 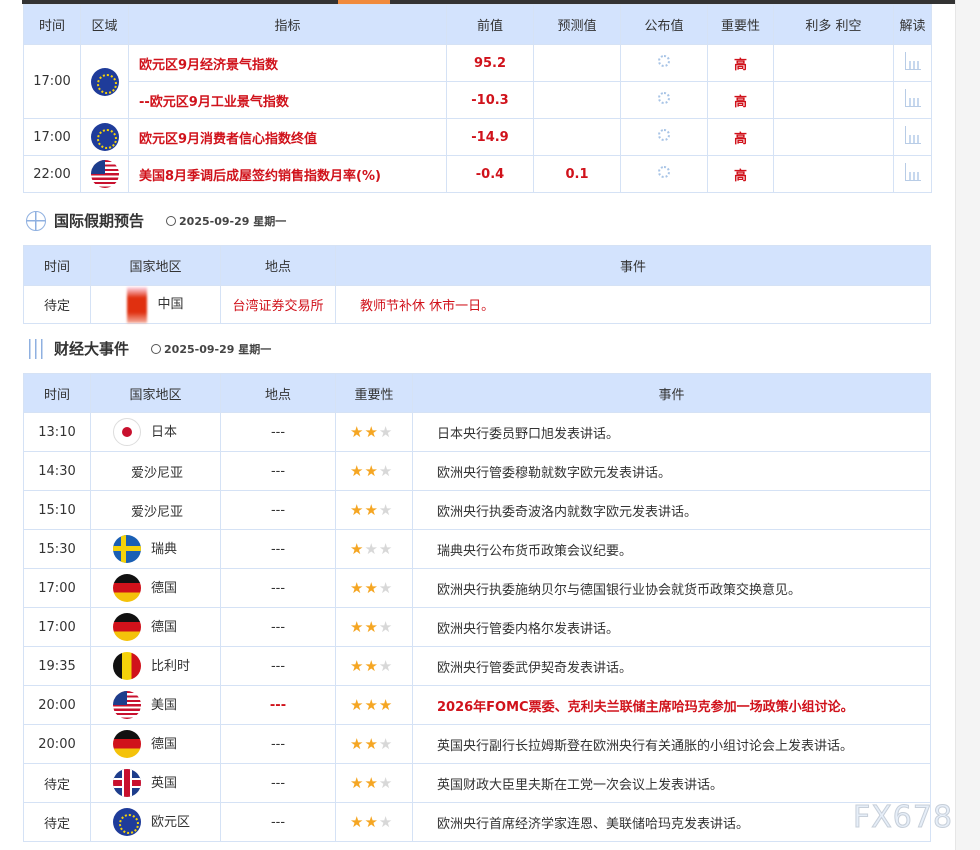 I want to click on globe-icon, so click(x=36, y=220).